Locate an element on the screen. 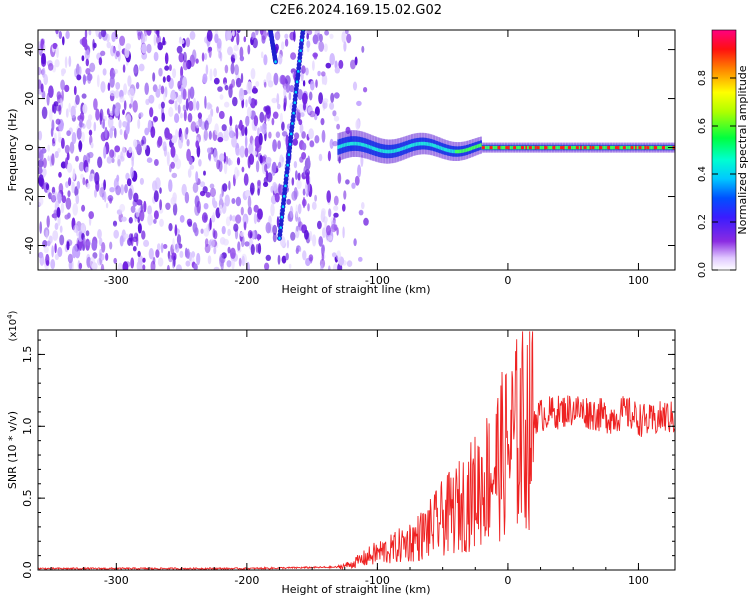 The height and width of the screenshot is (600, 750). snr-multiplier: (x104) is located at coordinates (12, 325).